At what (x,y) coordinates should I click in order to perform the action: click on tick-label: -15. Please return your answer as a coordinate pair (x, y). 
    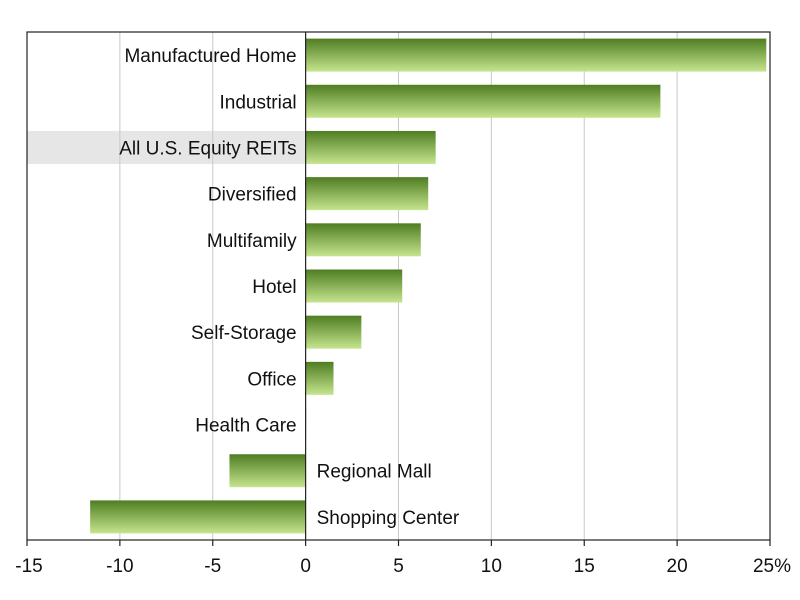
    Looking at the image, I should click on (28, 566).